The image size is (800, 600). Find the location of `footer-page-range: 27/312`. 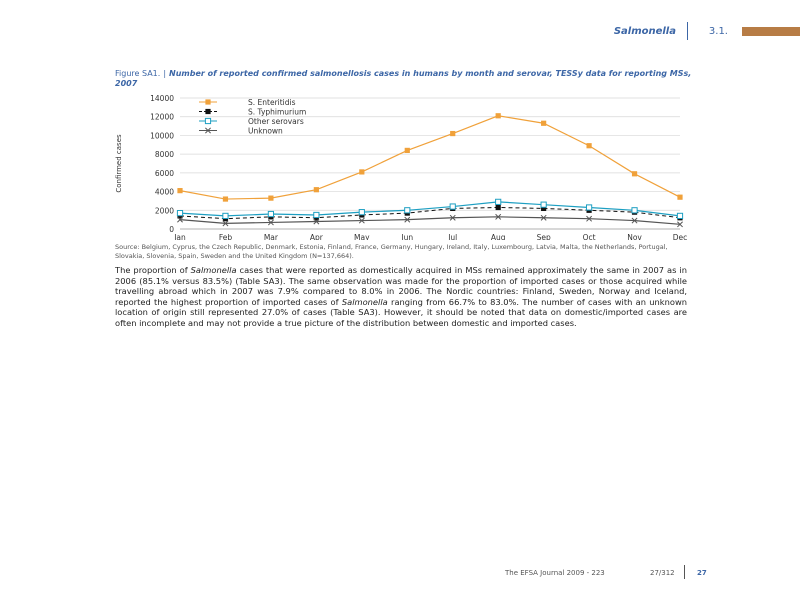

footer-page-range: 27/312 is located at coordinates (662, 573).